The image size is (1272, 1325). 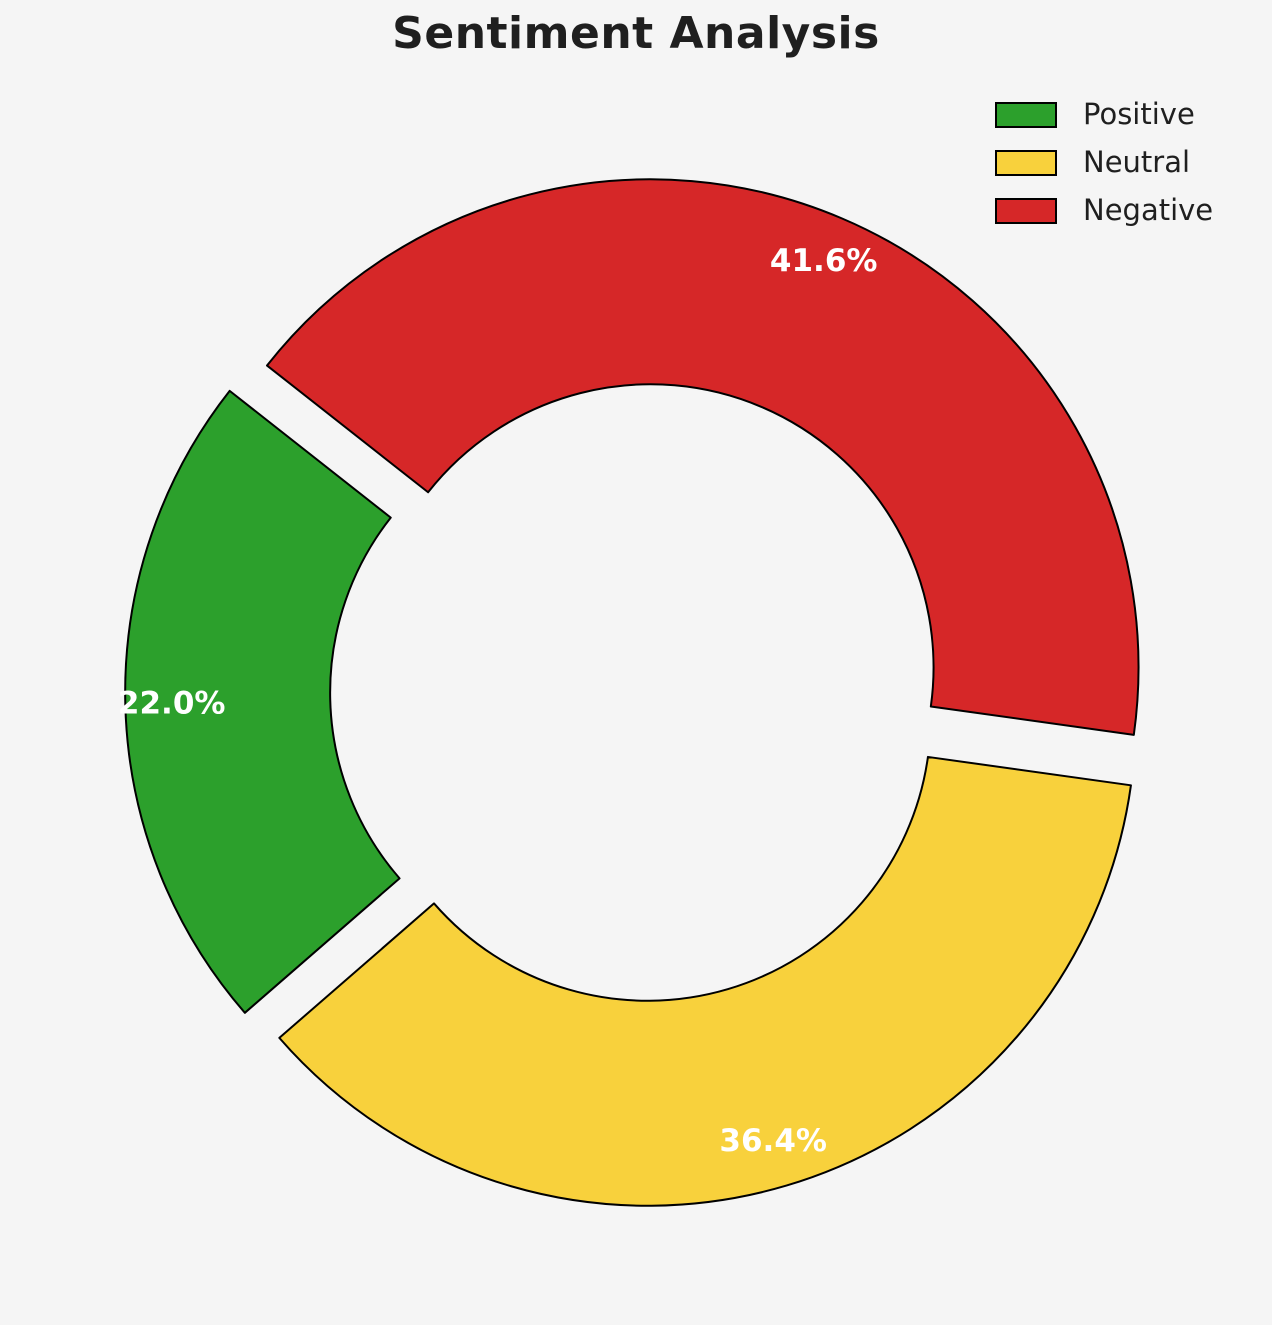 I want to click on chart-legend: Positive Neutral Negative, so click(x=1104, y=162).